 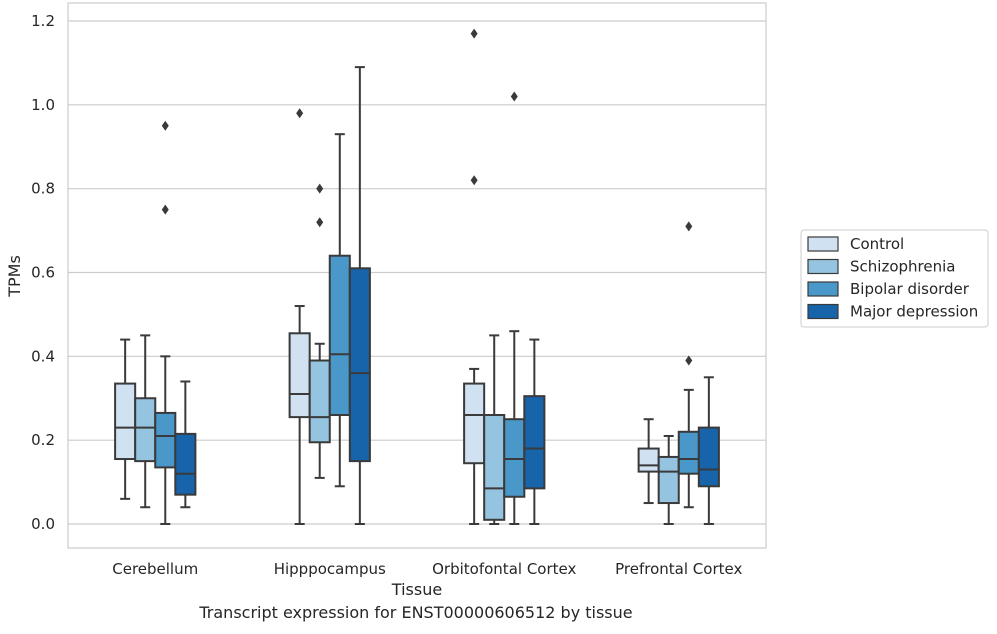 What do you see at coordinates (43, 524) in the screenshot?
I see `y-tick-label: 0.0` at bounding box center [43, 524].